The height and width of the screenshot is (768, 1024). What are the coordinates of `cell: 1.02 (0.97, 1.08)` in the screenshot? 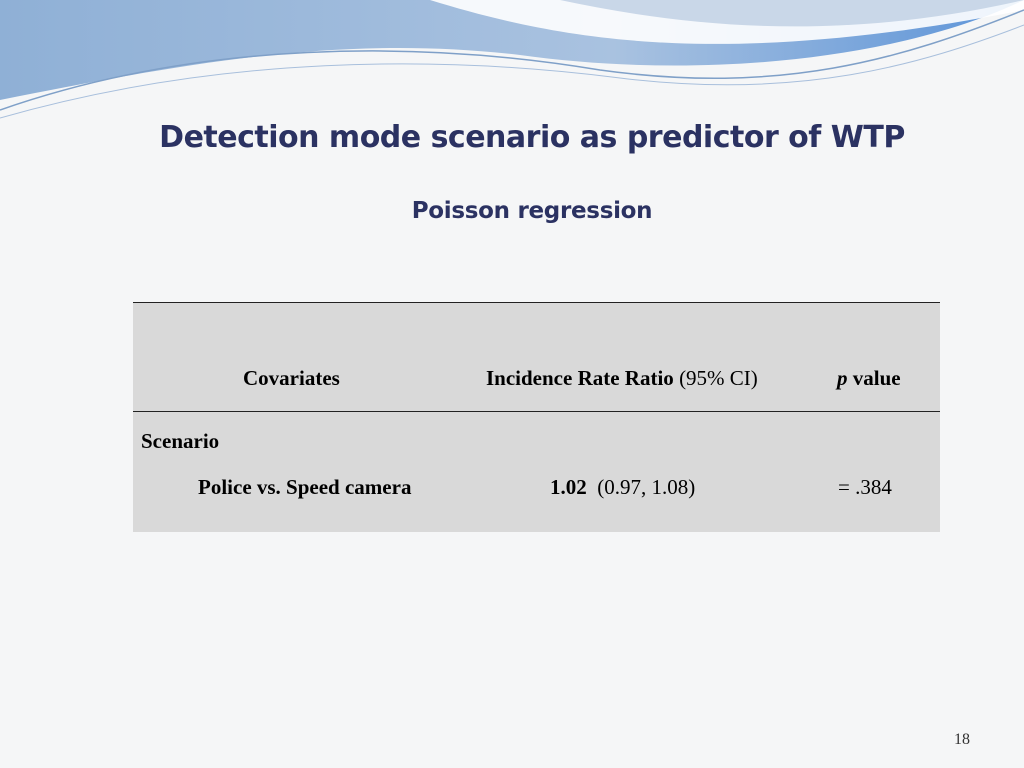 It's located at (622, 487).